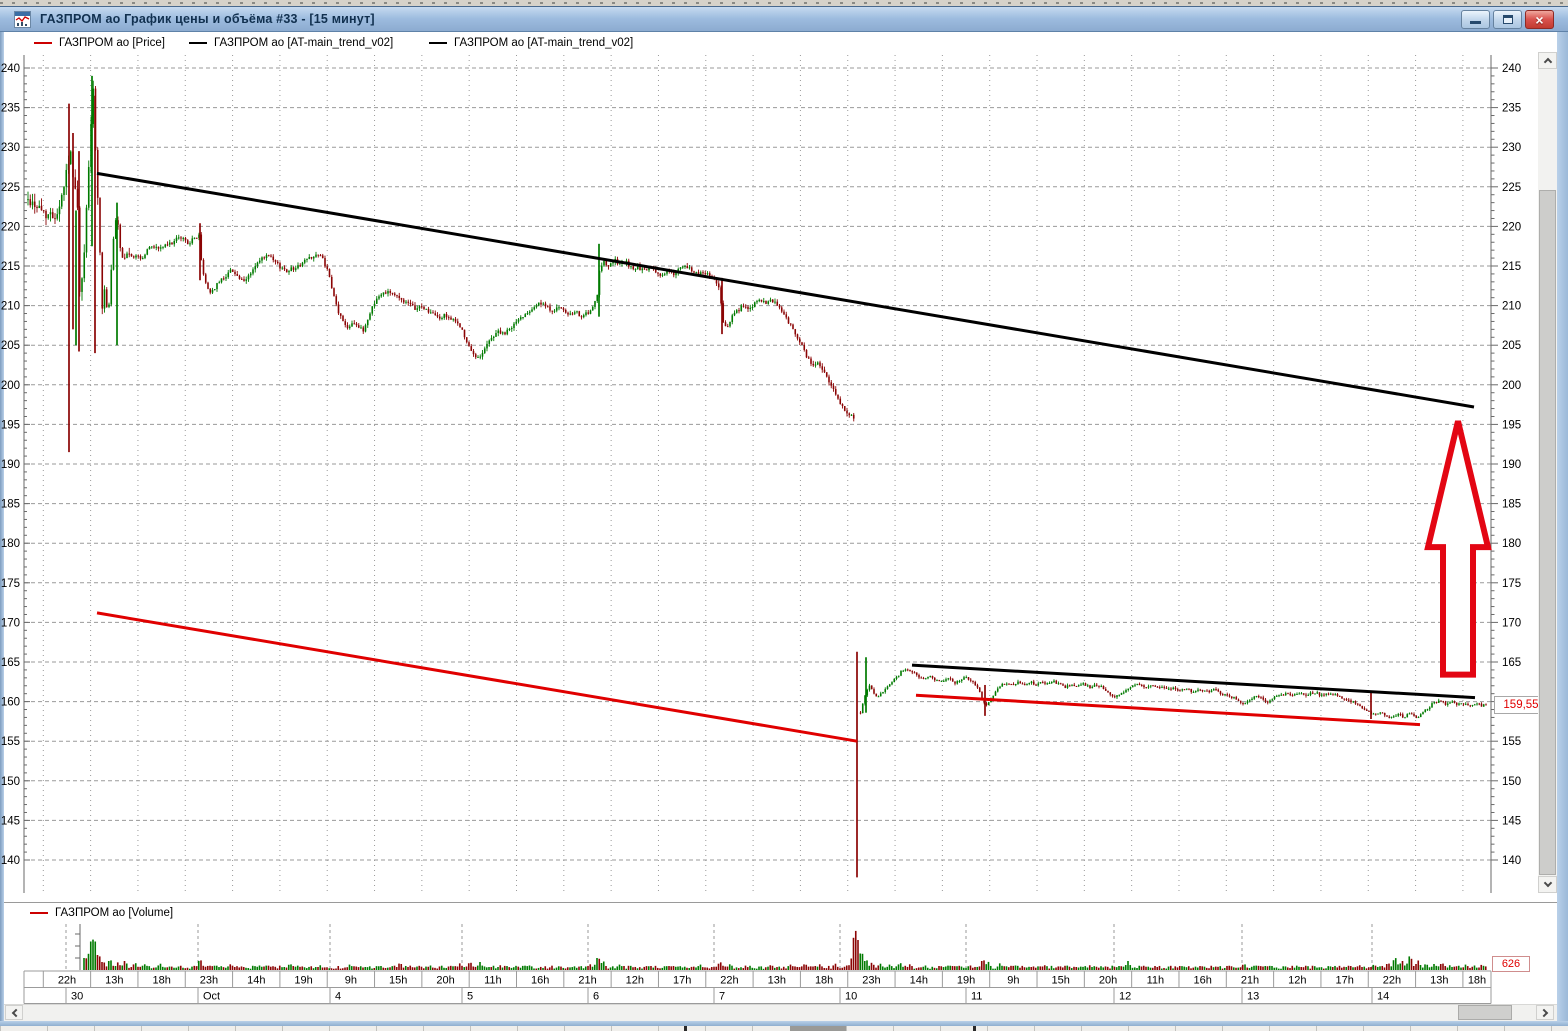 Image resolution: width=1568 pixels, height=1031 pixels. What do you see at coordinates (39, 913) in the screenshot?
I see `volume-legend-marker` at bounding box center [39, 913].